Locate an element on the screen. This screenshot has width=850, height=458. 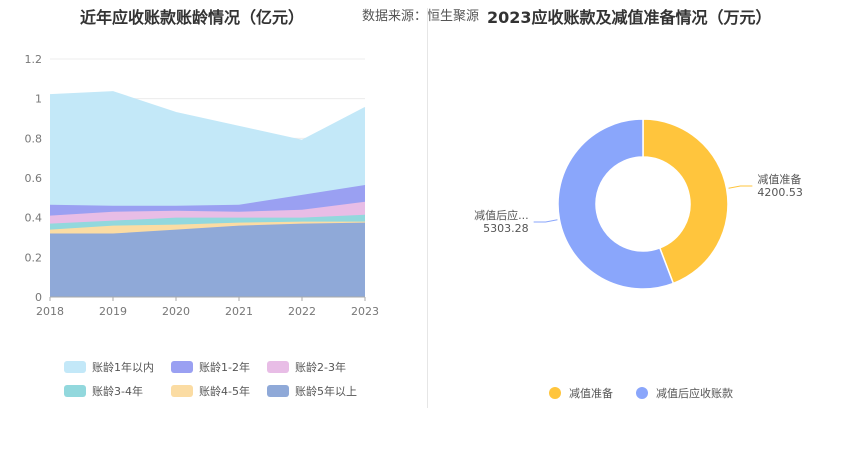
x-tick-label: 2020 is located at coordinates (176, 311).